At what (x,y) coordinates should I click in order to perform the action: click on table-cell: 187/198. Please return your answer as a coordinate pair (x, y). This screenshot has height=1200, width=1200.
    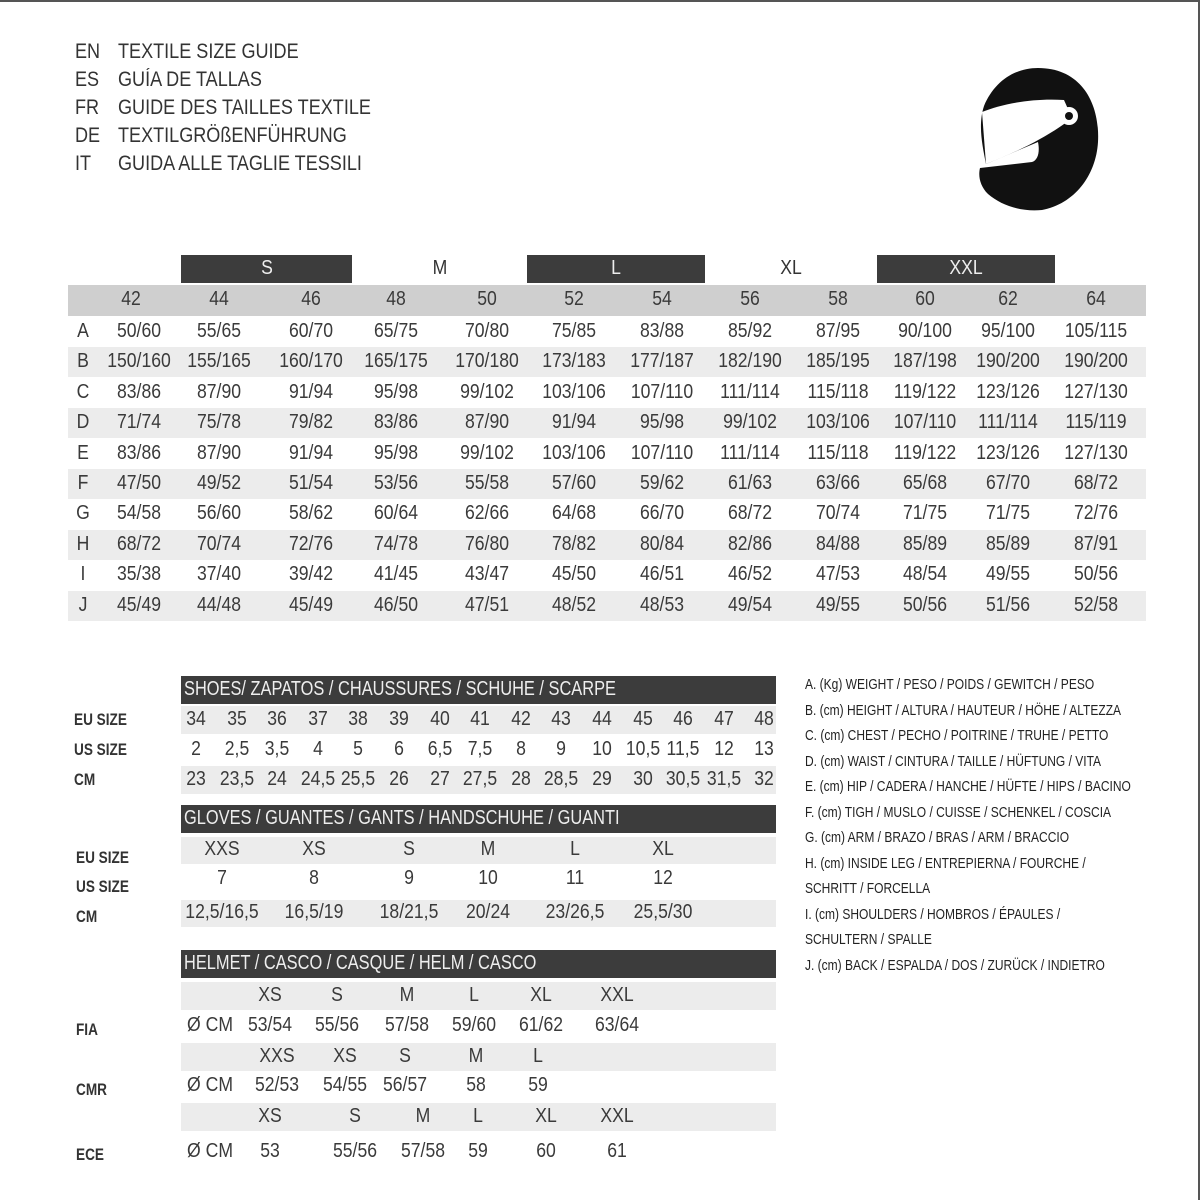
    Looking at the image, I should click on (925, 361).